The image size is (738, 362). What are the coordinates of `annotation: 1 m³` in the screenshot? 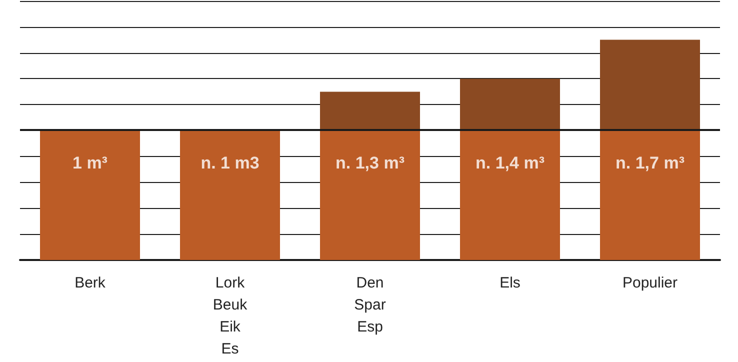 It's located at (90, 163).